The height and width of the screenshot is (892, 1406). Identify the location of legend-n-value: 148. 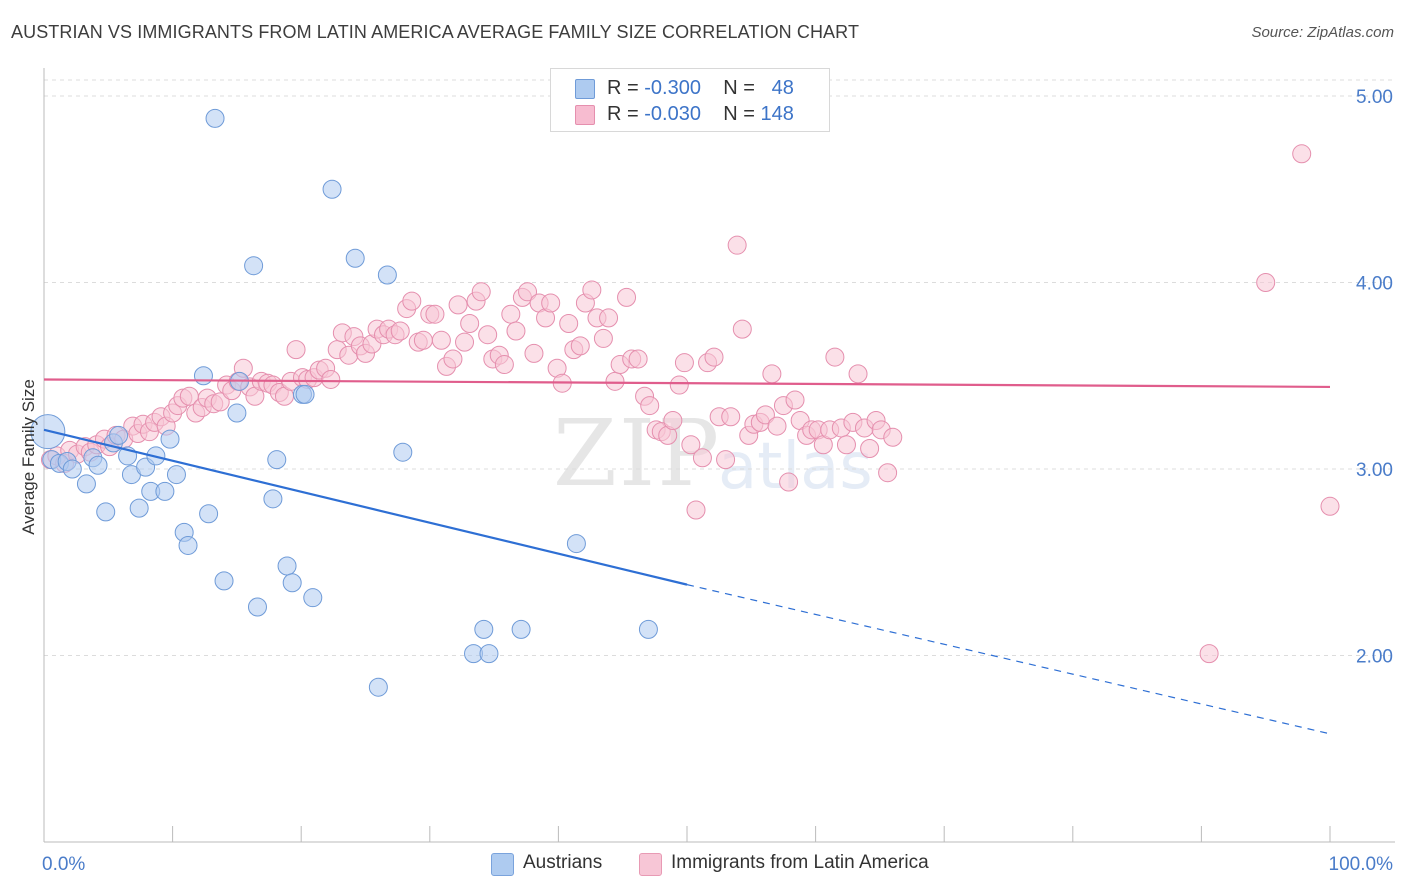
(777, 114).